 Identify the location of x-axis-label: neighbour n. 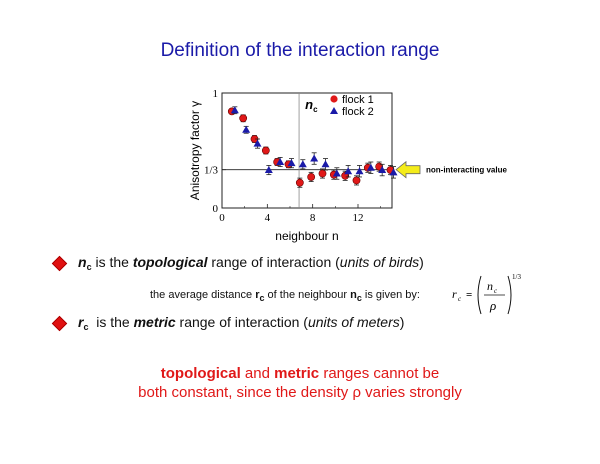
(306, 236).